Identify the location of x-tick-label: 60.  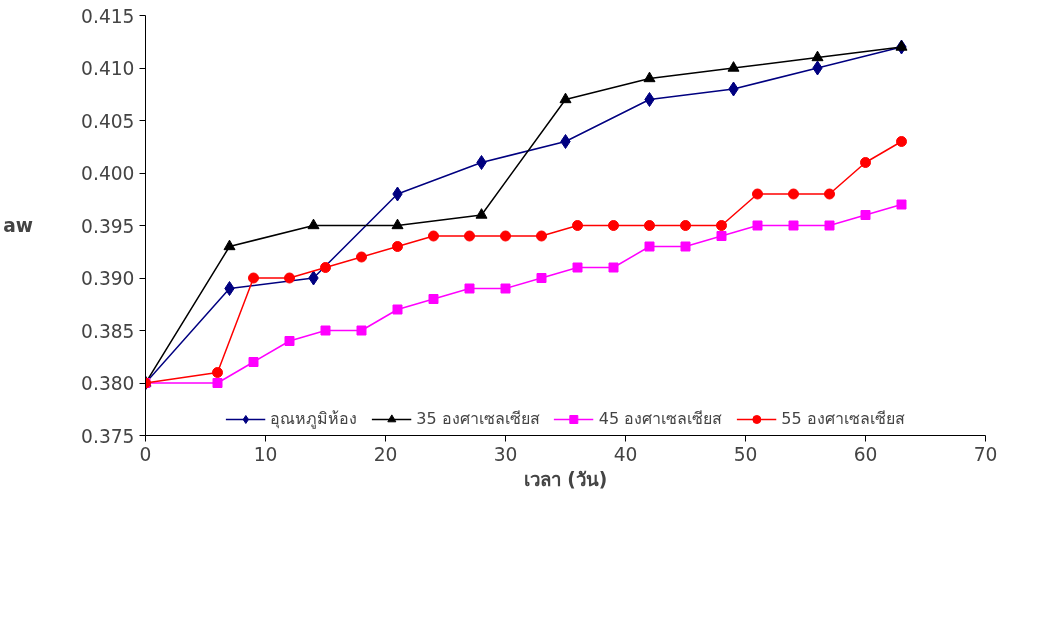
(865, 454).